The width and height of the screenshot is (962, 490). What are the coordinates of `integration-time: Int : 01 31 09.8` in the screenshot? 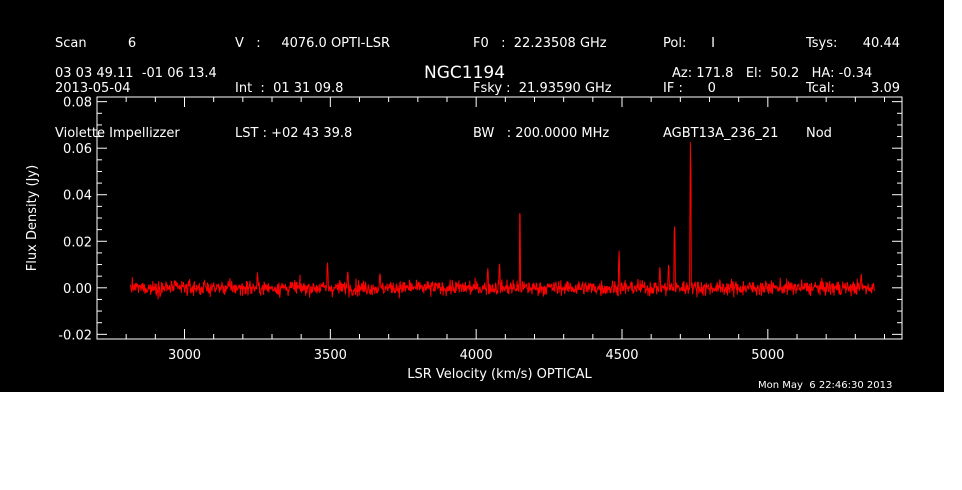 It's located at (289, 88).